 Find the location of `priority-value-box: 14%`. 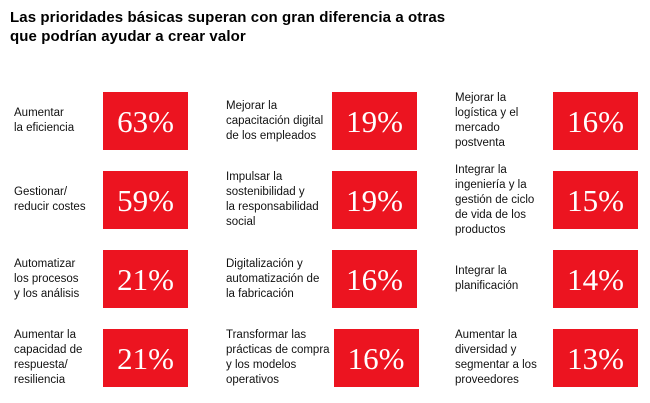

priority-value-box: 14% is located at coordinates (595, 279).